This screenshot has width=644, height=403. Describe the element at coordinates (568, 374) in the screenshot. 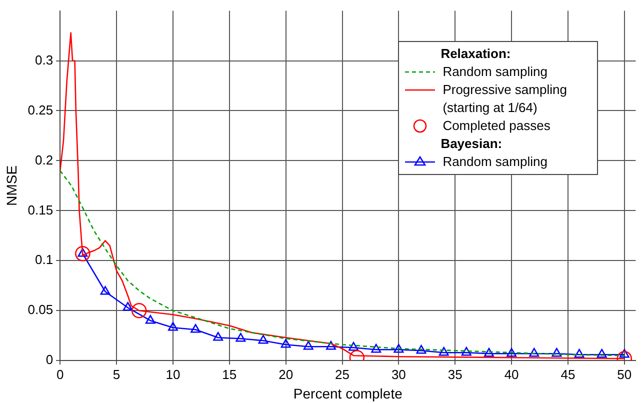

I see `x-tick-label: 45` at that location.